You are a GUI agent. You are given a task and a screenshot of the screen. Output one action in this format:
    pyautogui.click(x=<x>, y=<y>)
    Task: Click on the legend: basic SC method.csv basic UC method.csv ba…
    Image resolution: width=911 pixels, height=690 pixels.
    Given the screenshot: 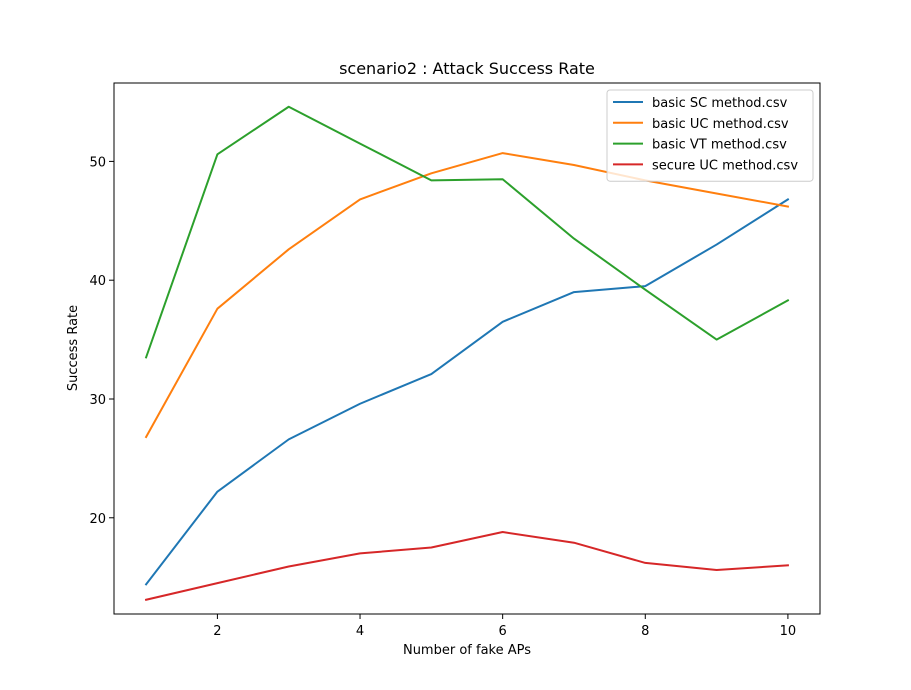 What is the action you would take?
    pyautogui.click(x=710, y=135)
    